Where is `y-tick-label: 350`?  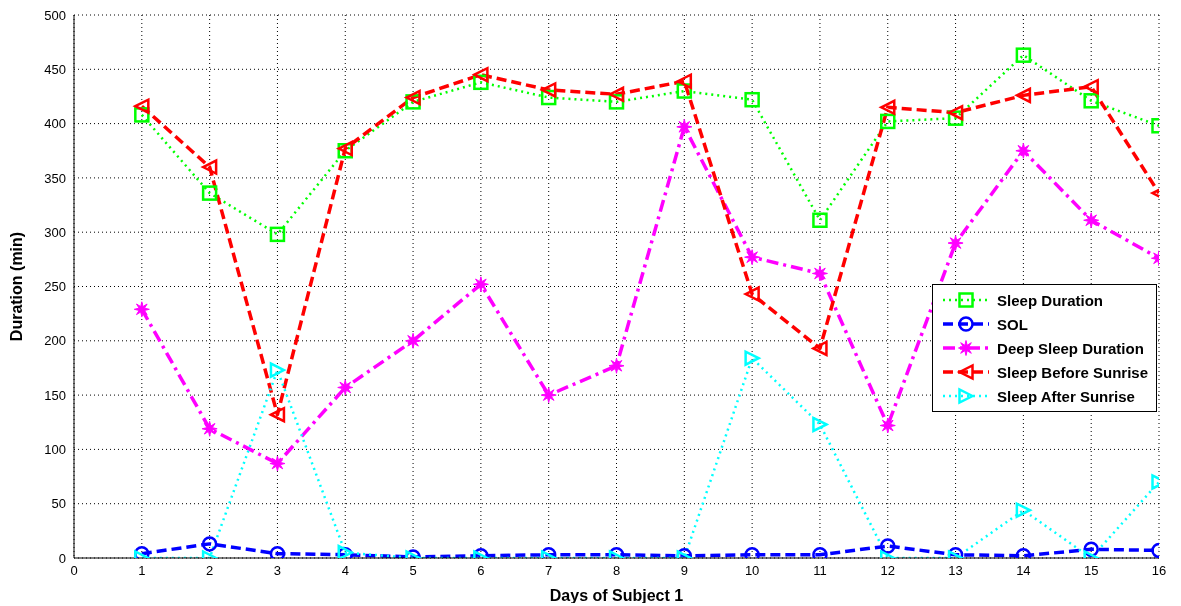
y-tick-label: 350 is located at coordinates (55, 178).